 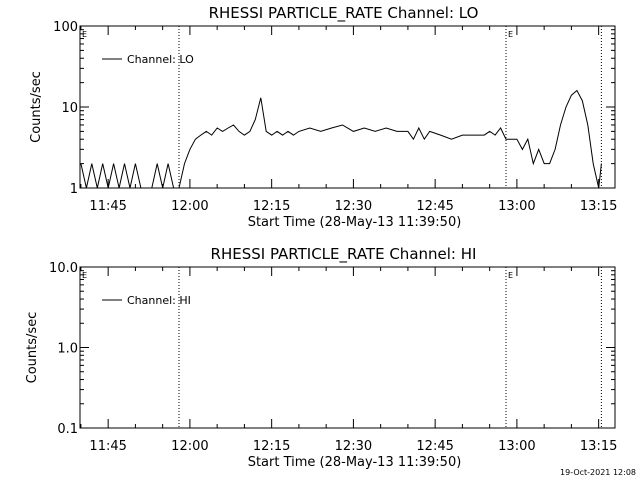 I want to click on chart-title: RHESSI PARTICLE_RATE Channel: HI, so click(x=344, y=254).